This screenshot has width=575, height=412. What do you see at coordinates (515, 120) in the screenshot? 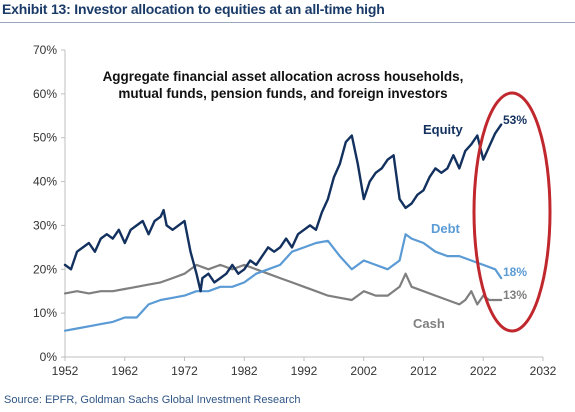
I see `equity-end-value: 53%` at bounding box center [515, 120].